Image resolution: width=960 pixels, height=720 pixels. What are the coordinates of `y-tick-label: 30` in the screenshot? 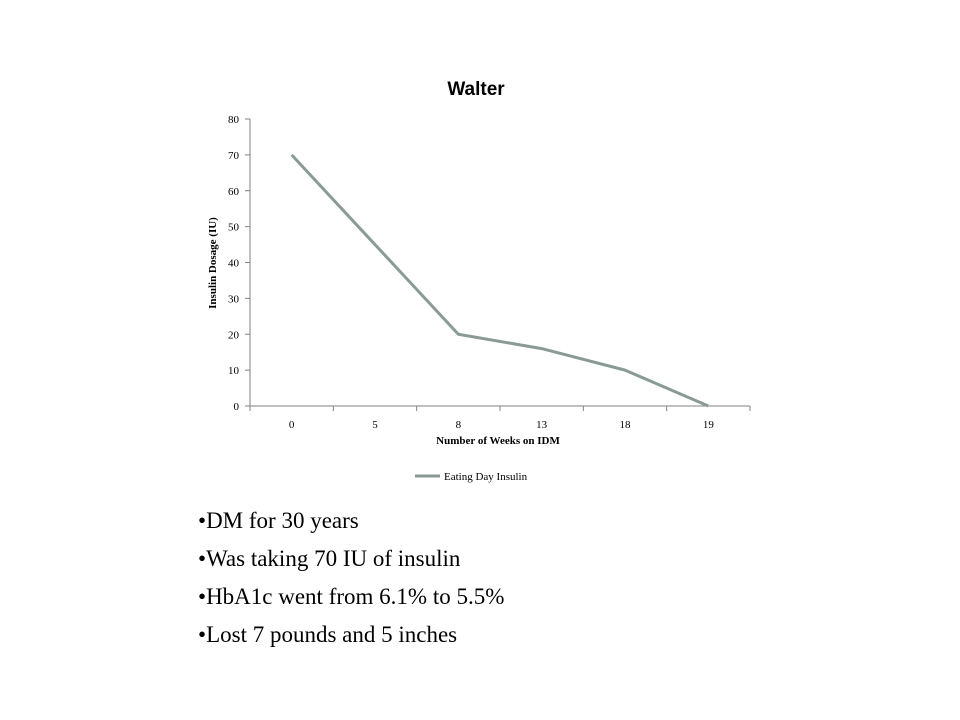 It's located at (234, 299).